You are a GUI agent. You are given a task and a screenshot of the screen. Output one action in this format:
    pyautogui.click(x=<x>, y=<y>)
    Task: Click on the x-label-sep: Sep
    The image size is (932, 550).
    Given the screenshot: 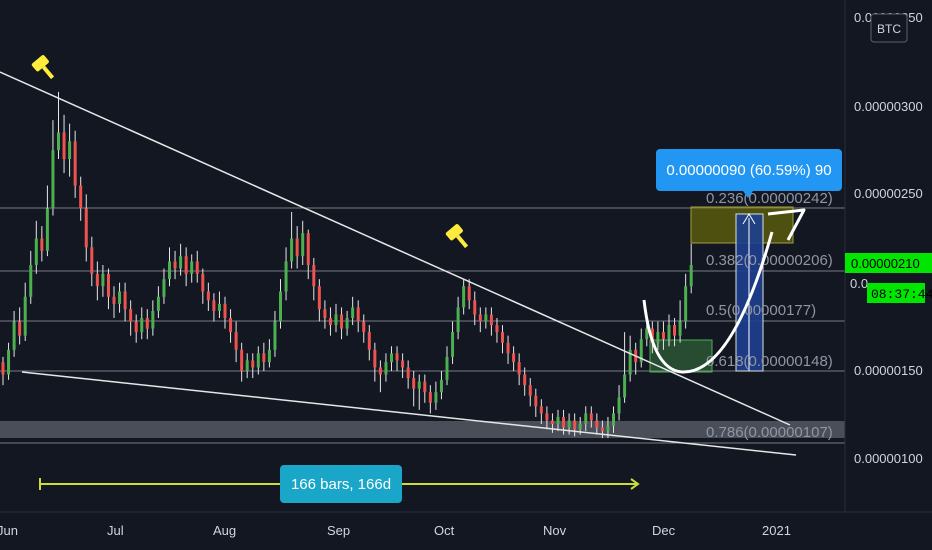 What is the action you would take?
    pyautogui.click(x=338, y=530)
    